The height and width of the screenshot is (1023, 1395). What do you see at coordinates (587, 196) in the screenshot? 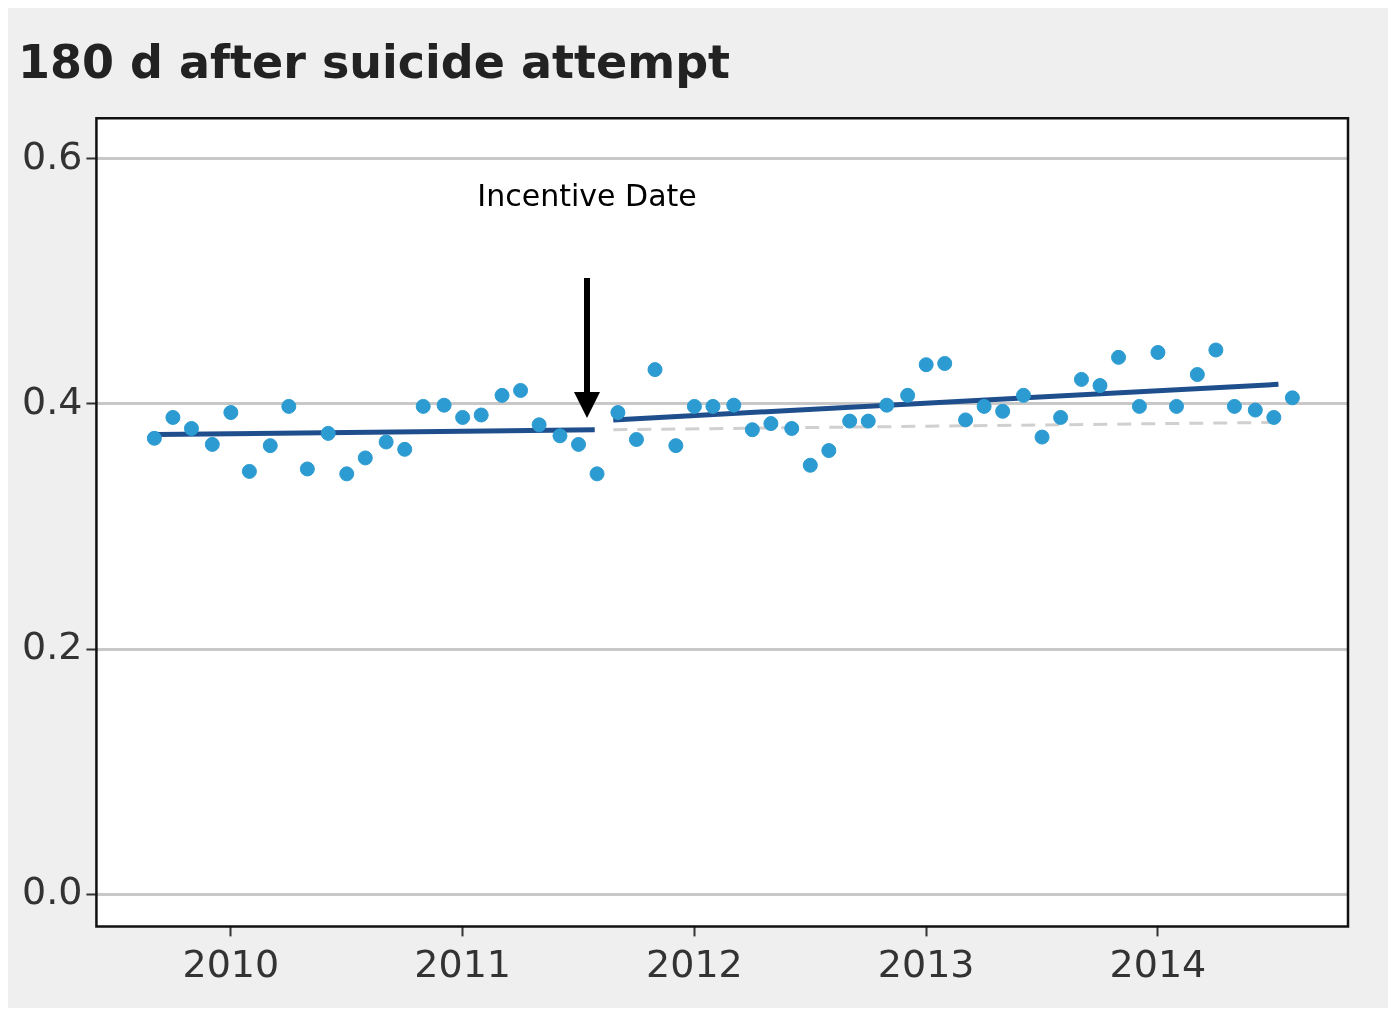
I see `annotation: Incentive Date` at bounding box center [587, 196].